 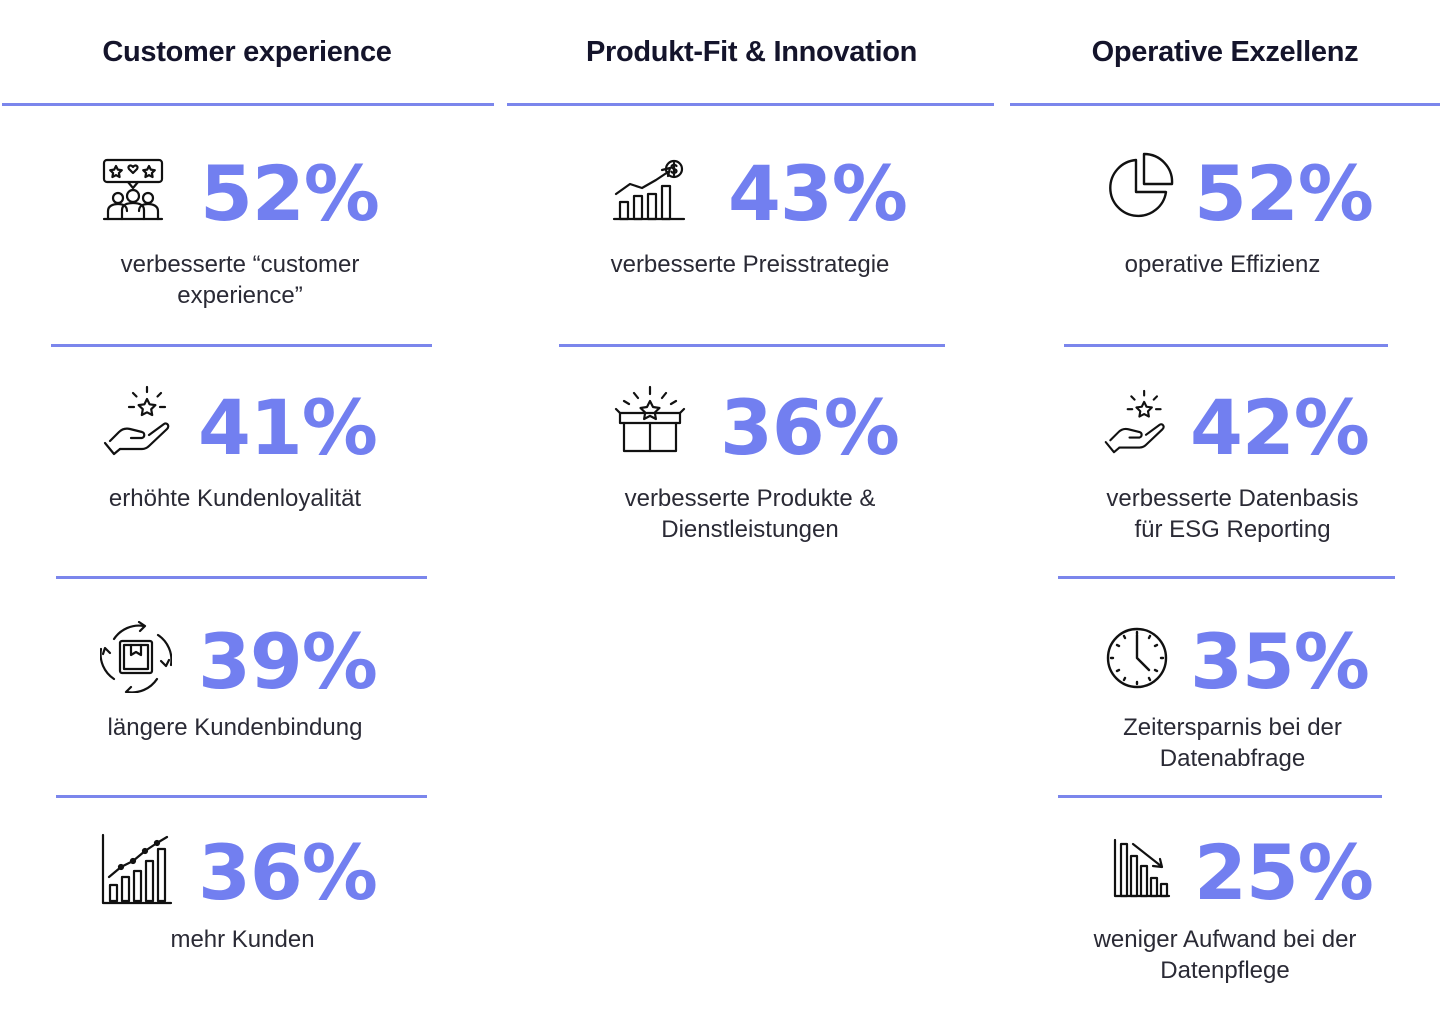 What do you see at coordinates (137, 869) in the screenshot?
I see `growth-bar-chart-icon` at bounding box center [137, 869].